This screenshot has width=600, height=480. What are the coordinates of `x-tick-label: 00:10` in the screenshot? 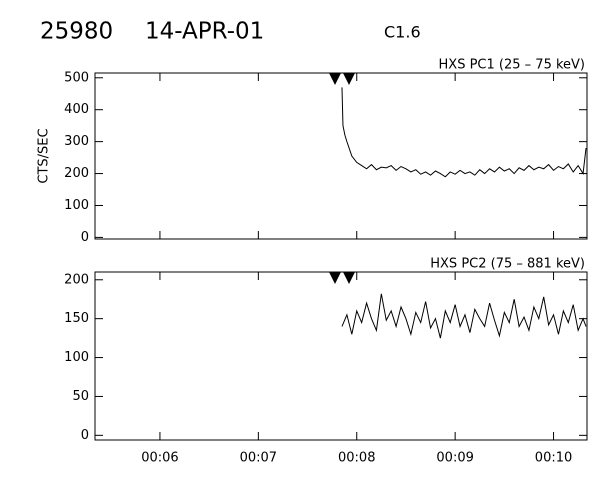 It's located at (553, 458).